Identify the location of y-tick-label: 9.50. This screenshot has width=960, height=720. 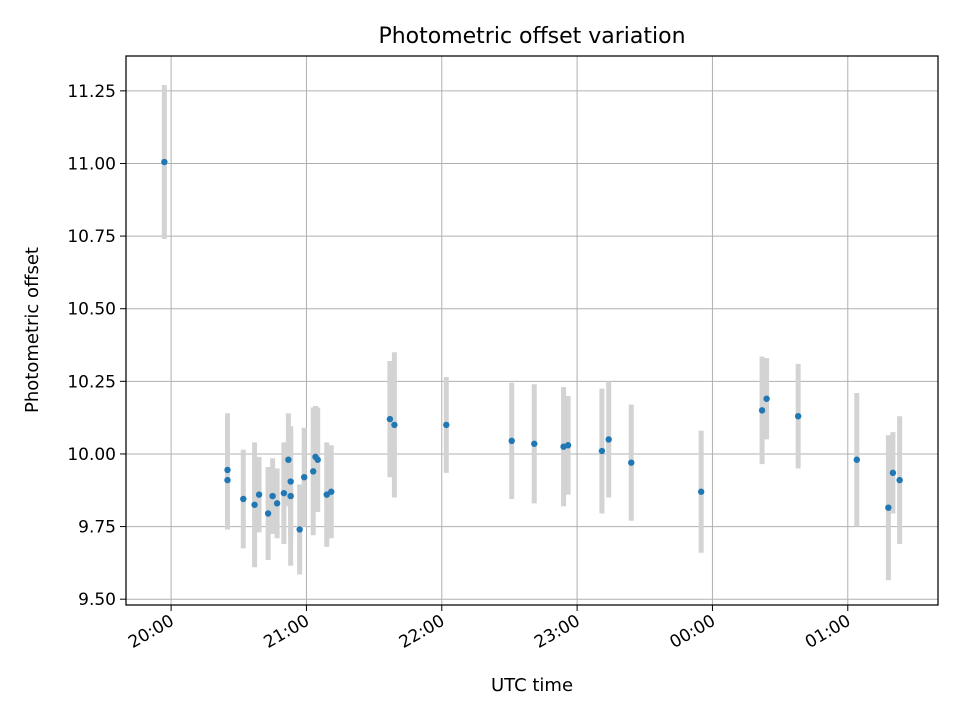
(97, 600).